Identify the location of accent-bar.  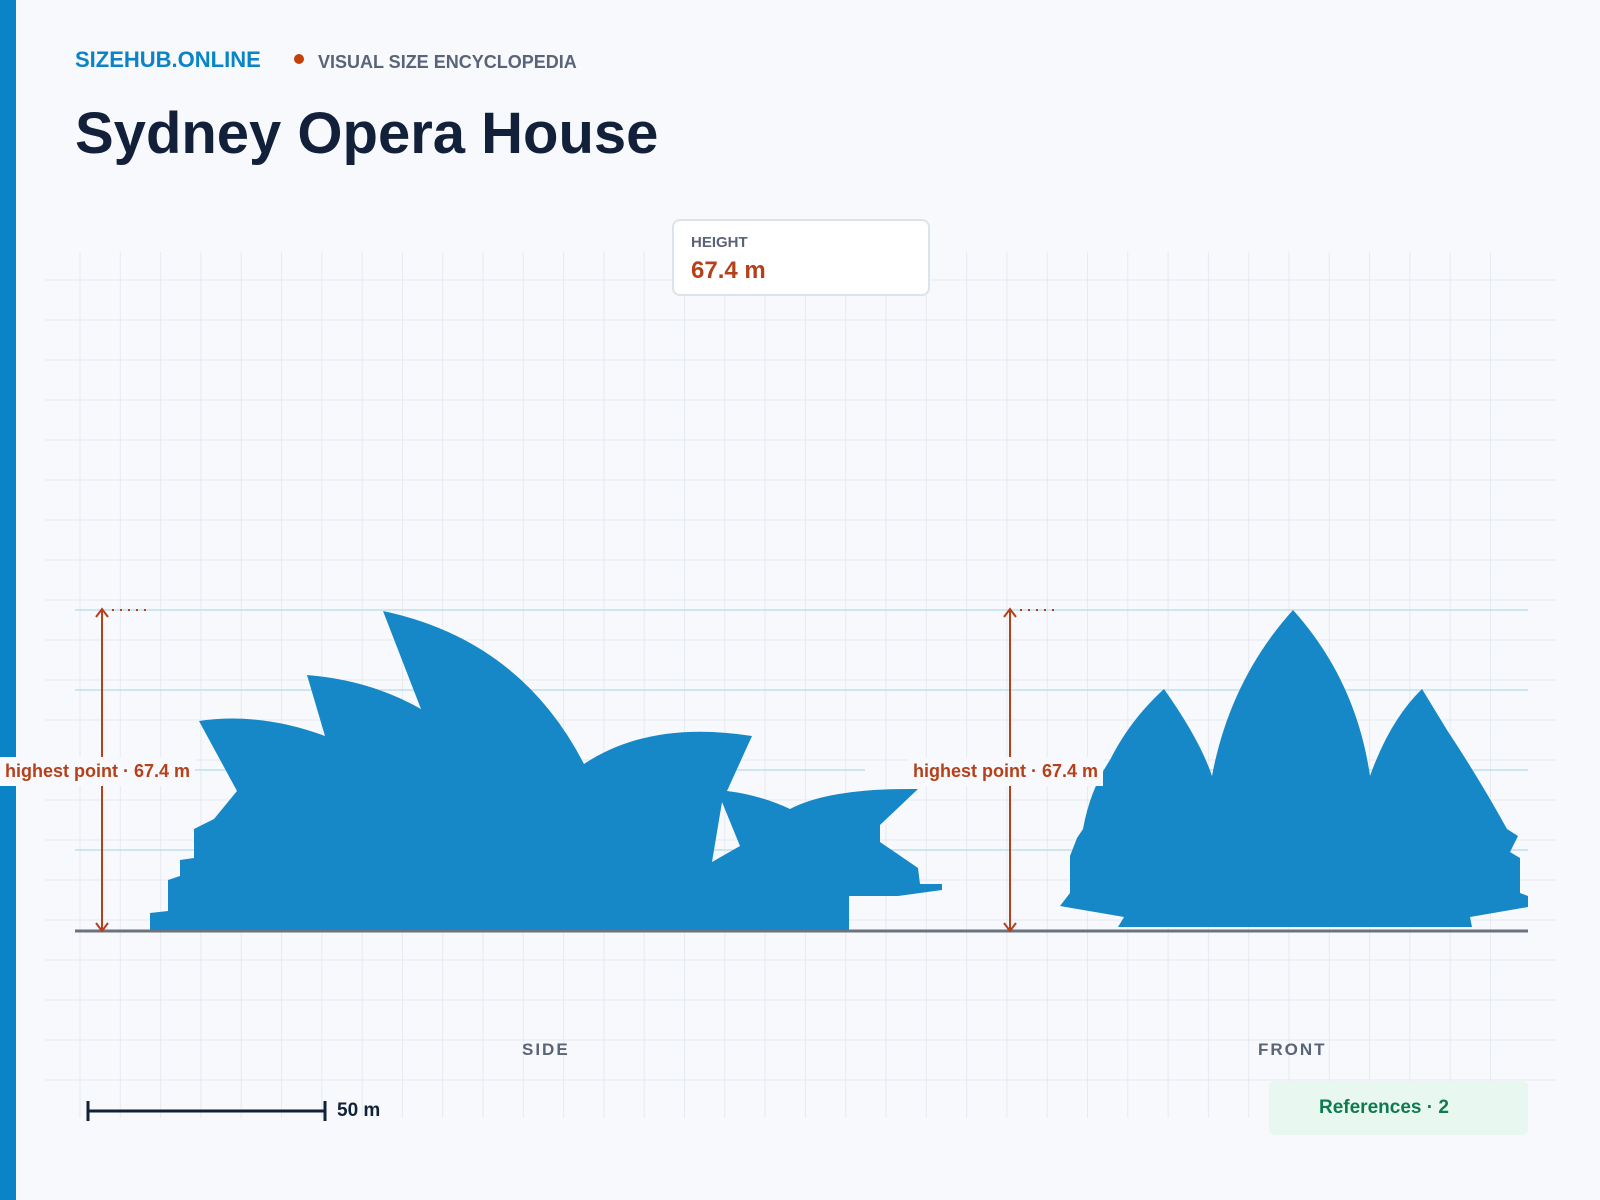
(8, 600).